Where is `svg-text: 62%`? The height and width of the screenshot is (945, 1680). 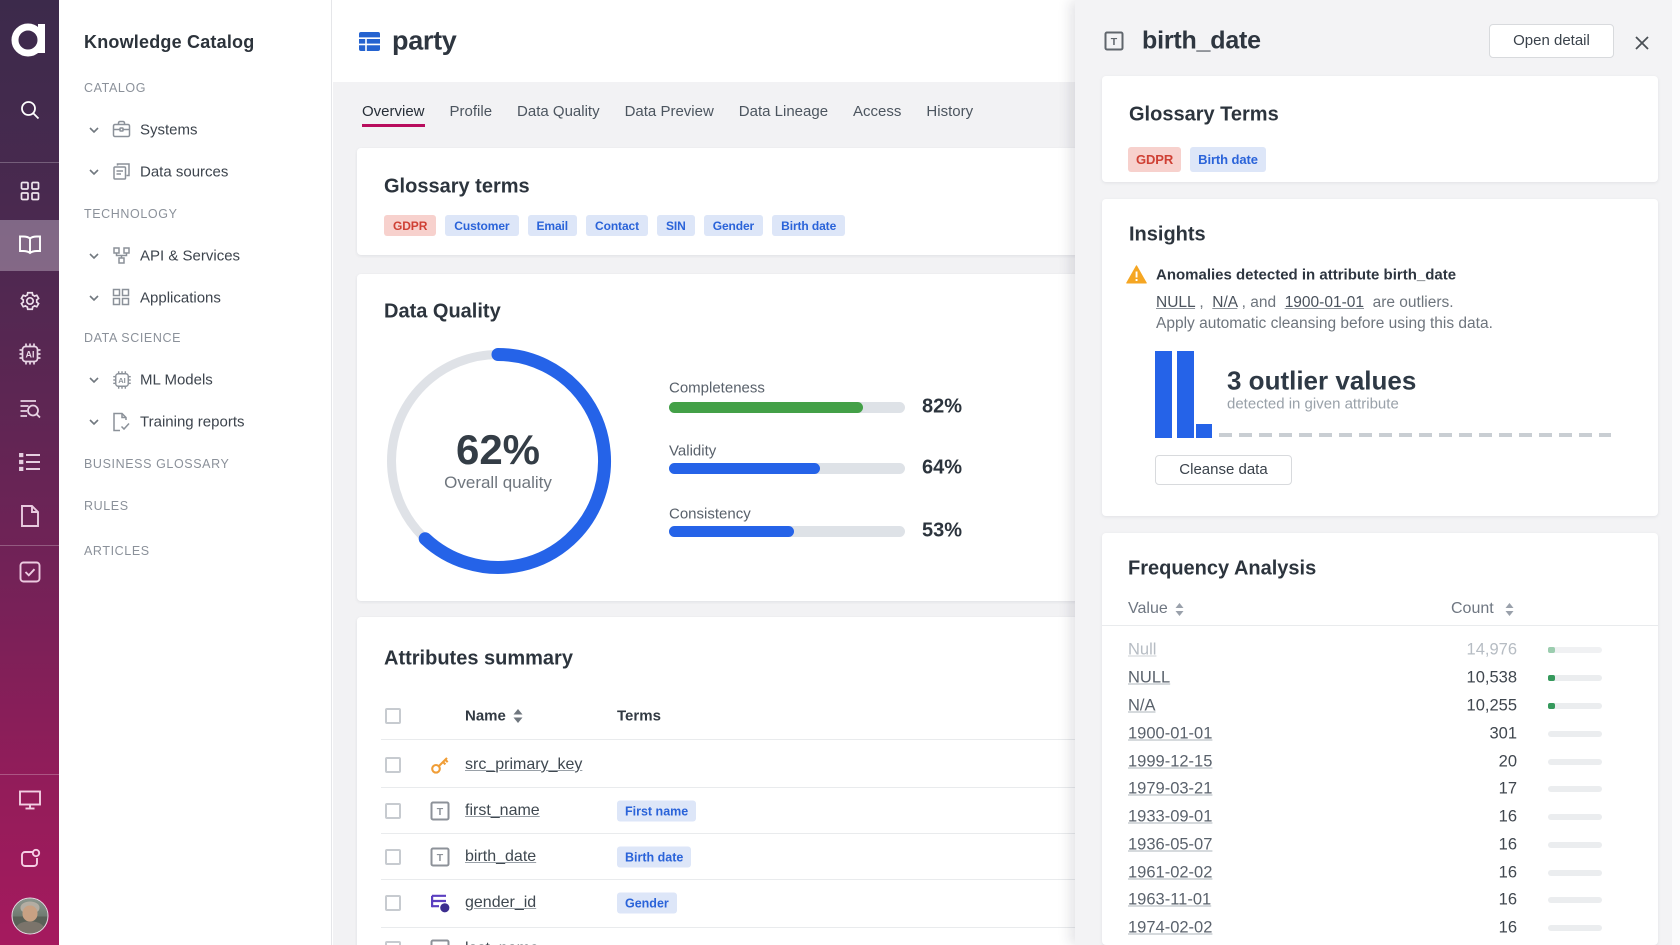 svg-text: 62% is located at coordinates (498, 449).